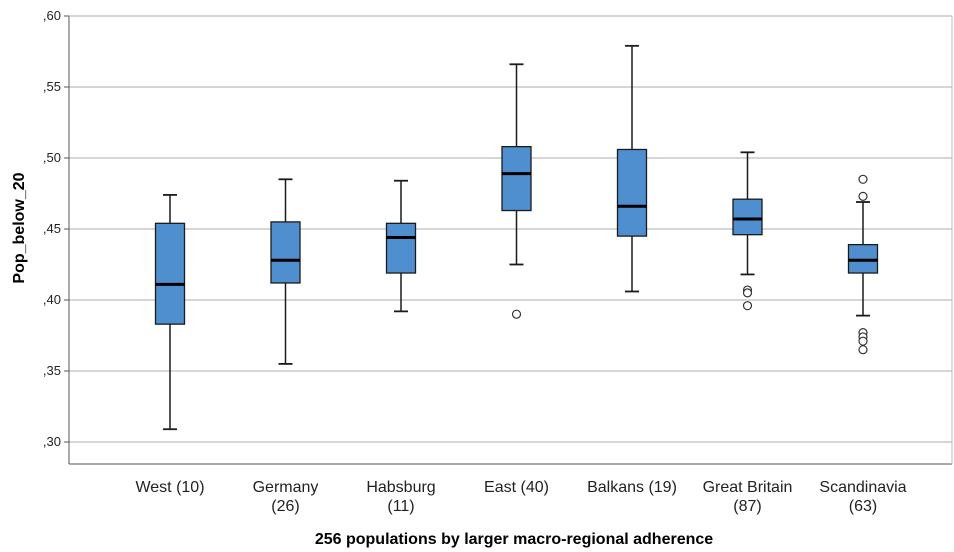 The width and height of the screenshot is (954, 552). I want to click on y-tick-label: ,35, so click(52, 370).